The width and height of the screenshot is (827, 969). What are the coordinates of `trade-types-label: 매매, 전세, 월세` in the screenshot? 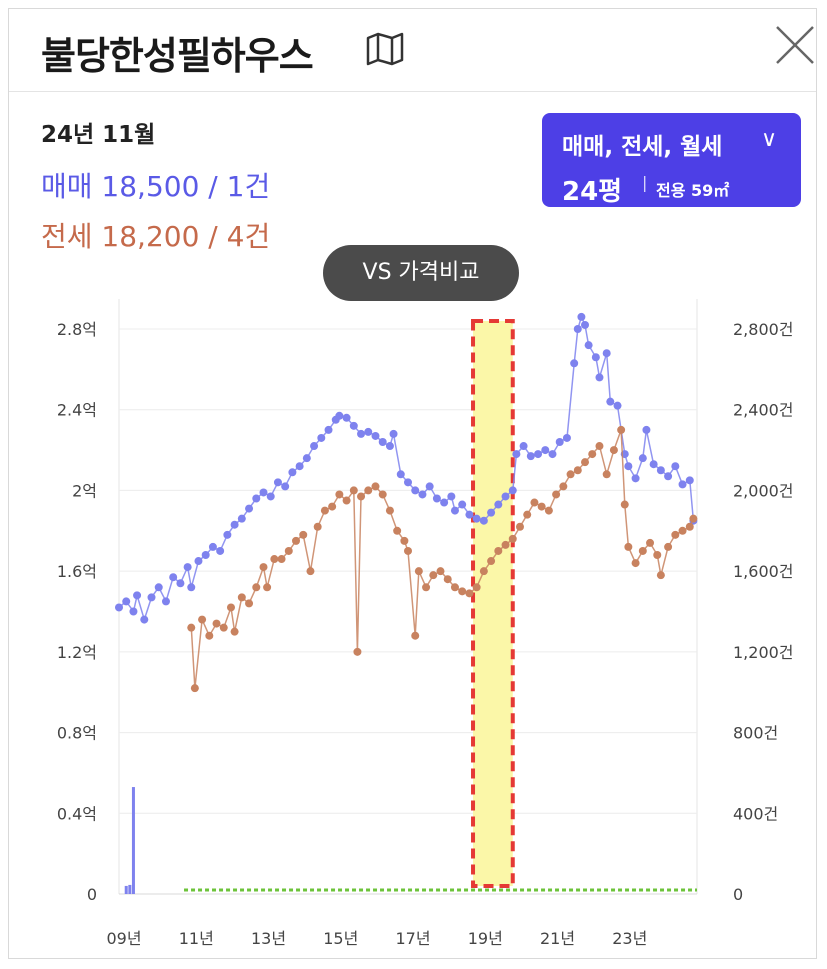 It's located at (642, 147).